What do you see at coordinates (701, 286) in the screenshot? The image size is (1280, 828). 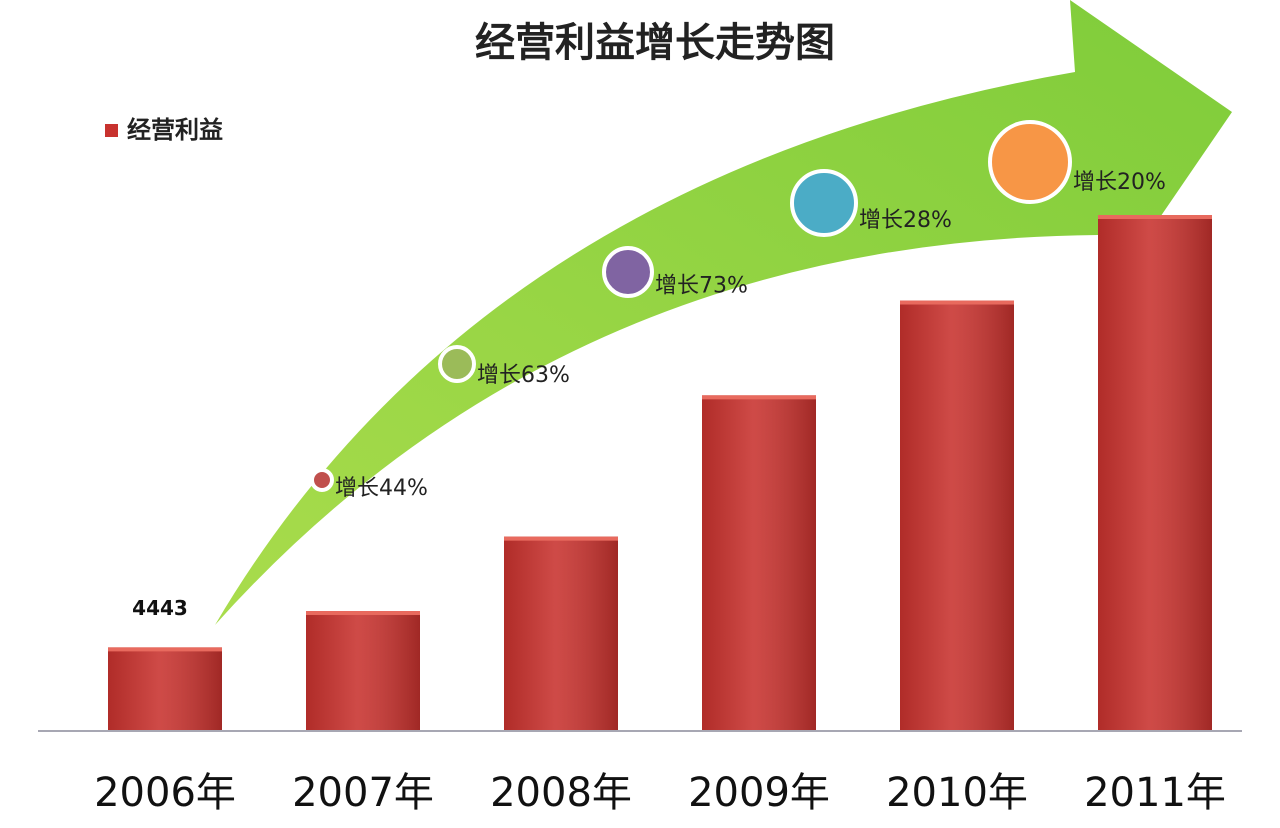 I see `growth-label: 增长73%` at bounding box center [701, 286].